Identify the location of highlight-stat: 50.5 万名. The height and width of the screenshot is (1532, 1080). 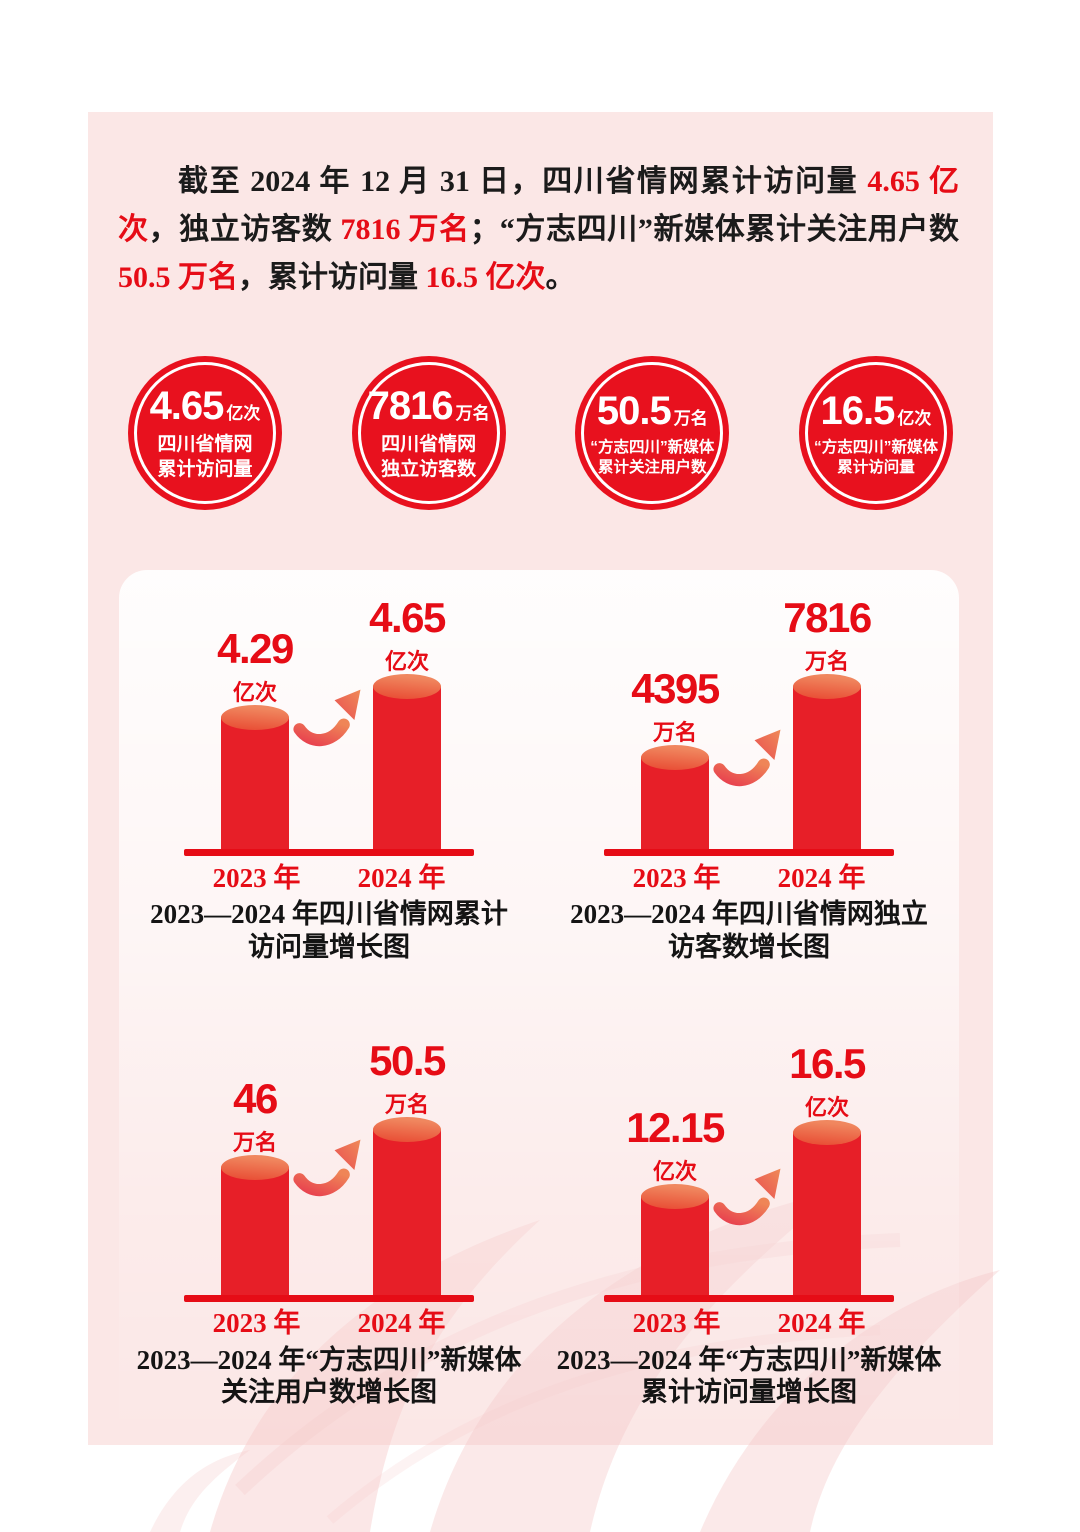
(178, 277).